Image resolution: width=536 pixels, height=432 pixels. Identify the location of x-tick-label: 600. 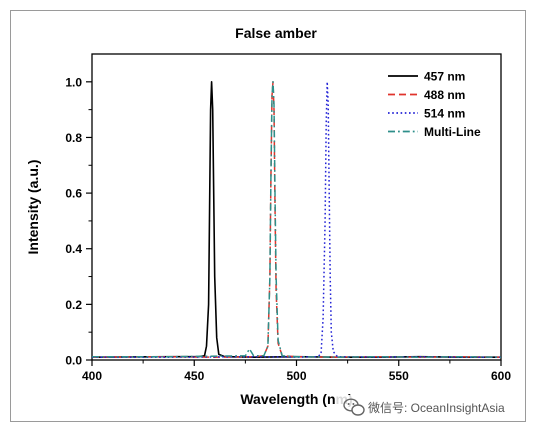
(501, 376).